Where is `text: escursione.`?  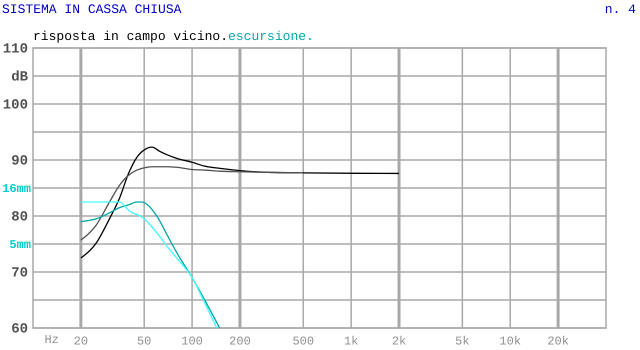 text: escursione. is located at coordinates (271, 36).